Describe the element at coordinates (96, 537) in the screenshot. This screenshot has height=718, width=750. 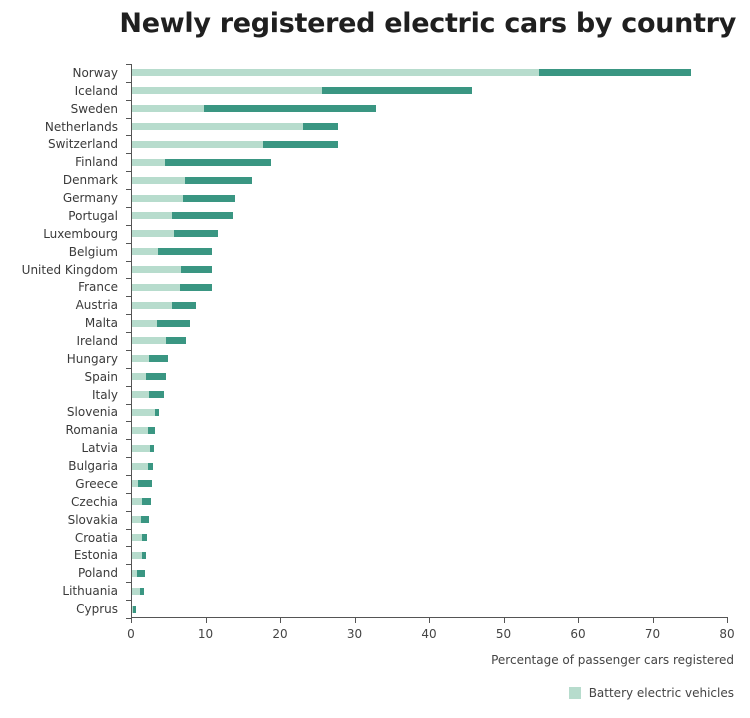
I see `category-label: Croatia` at that location.